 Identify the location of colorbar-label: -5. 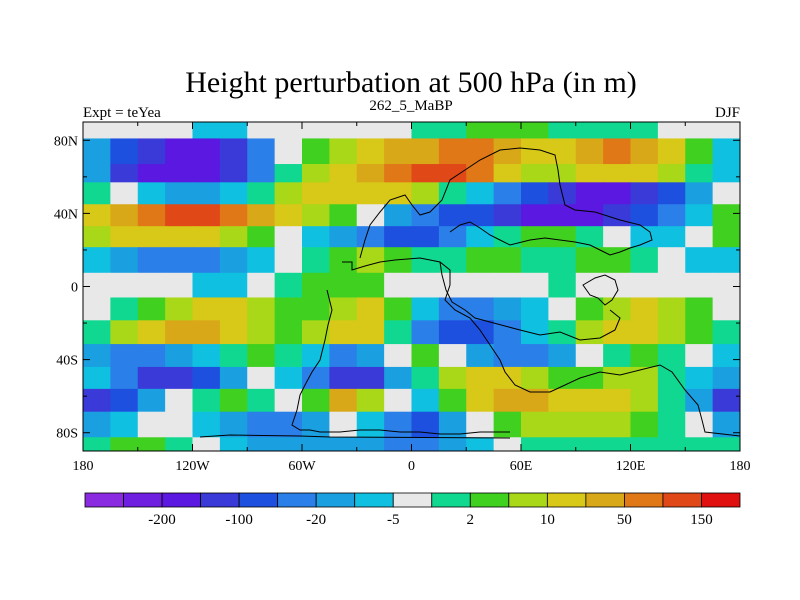
(393, 520).